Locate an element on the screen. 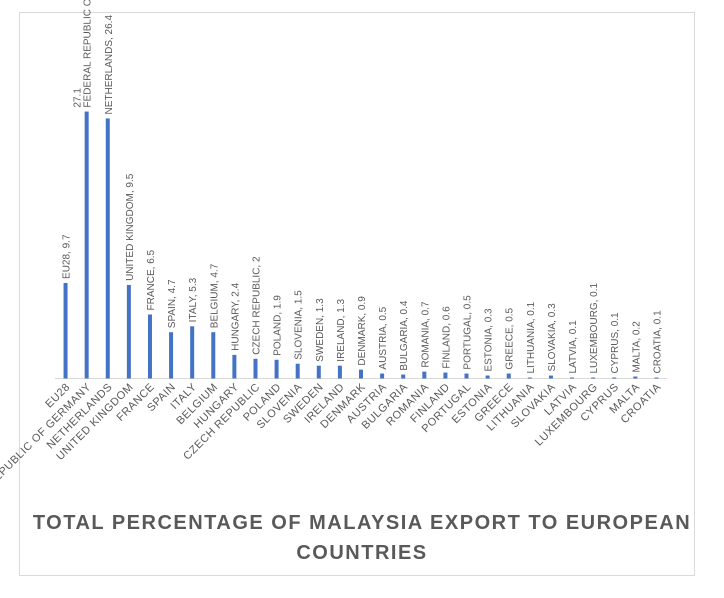 Image resolution: width=724 pixels, height=598 pixels. data-label: POLAND, 1.9 is located at coordinates (278, 325).